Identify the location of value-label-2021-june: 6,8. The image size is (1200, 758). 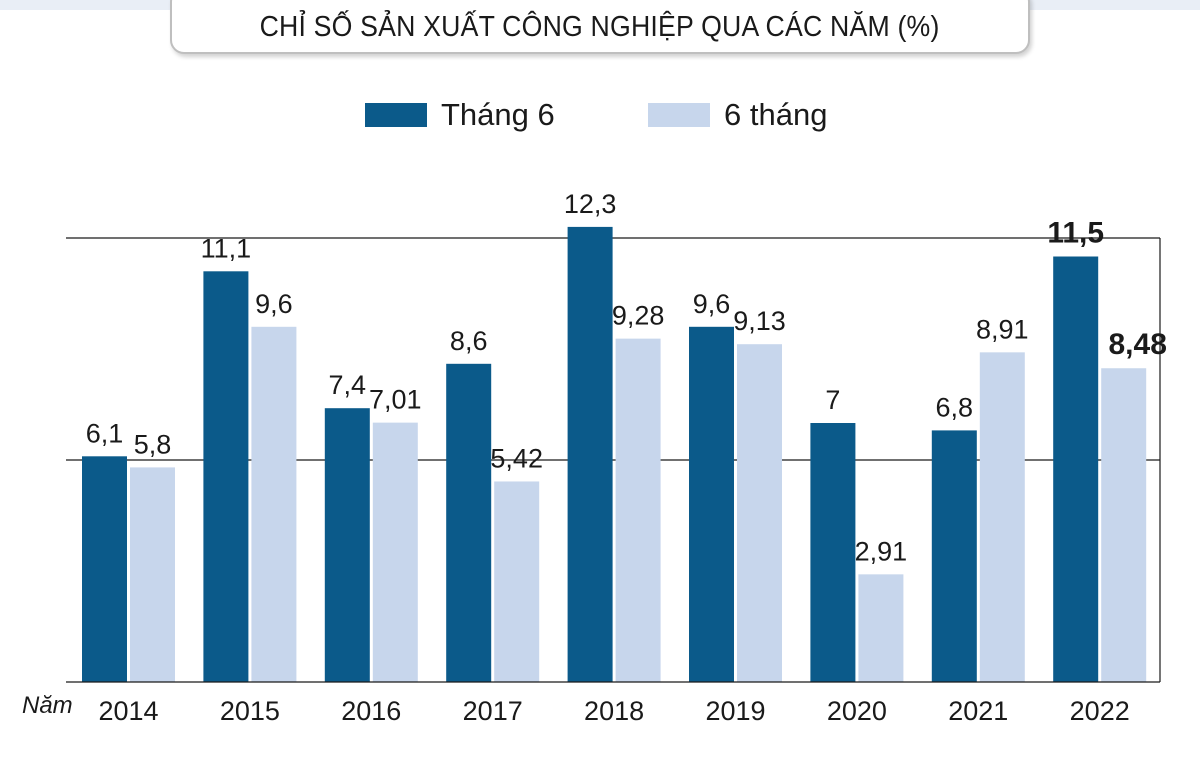
(955, 407).